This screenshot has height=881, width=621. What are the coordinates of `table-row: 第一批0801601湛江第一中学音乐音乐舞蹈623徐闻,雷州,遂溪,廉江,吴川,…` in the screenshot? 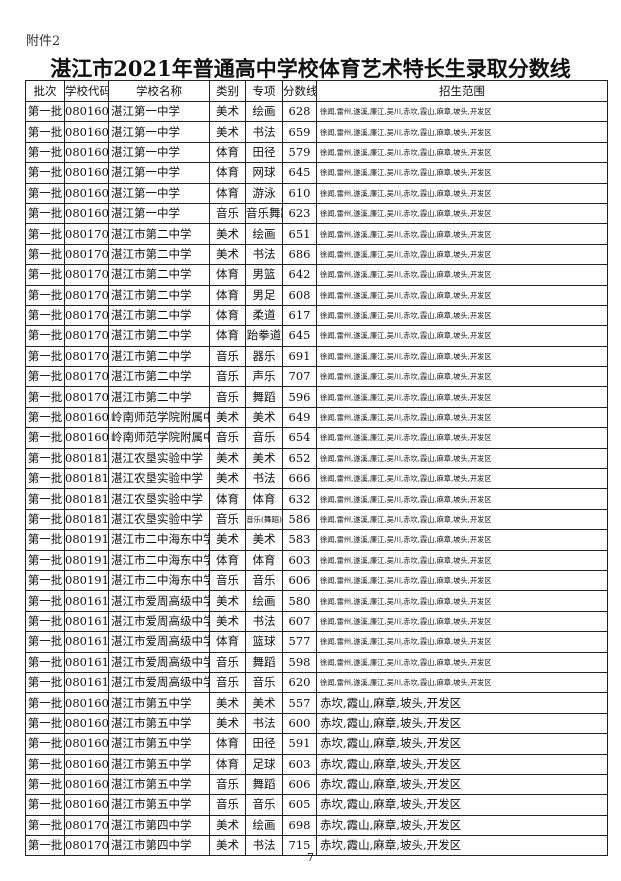 It's located at (316, 213).